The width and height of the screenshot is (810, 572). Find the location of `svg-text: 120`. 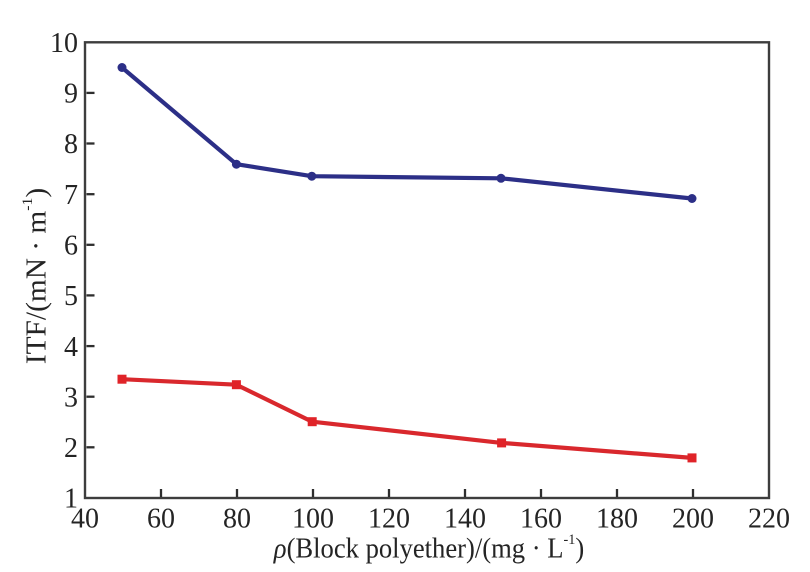

svg-text: 120 is located at coordinates (389, 519).